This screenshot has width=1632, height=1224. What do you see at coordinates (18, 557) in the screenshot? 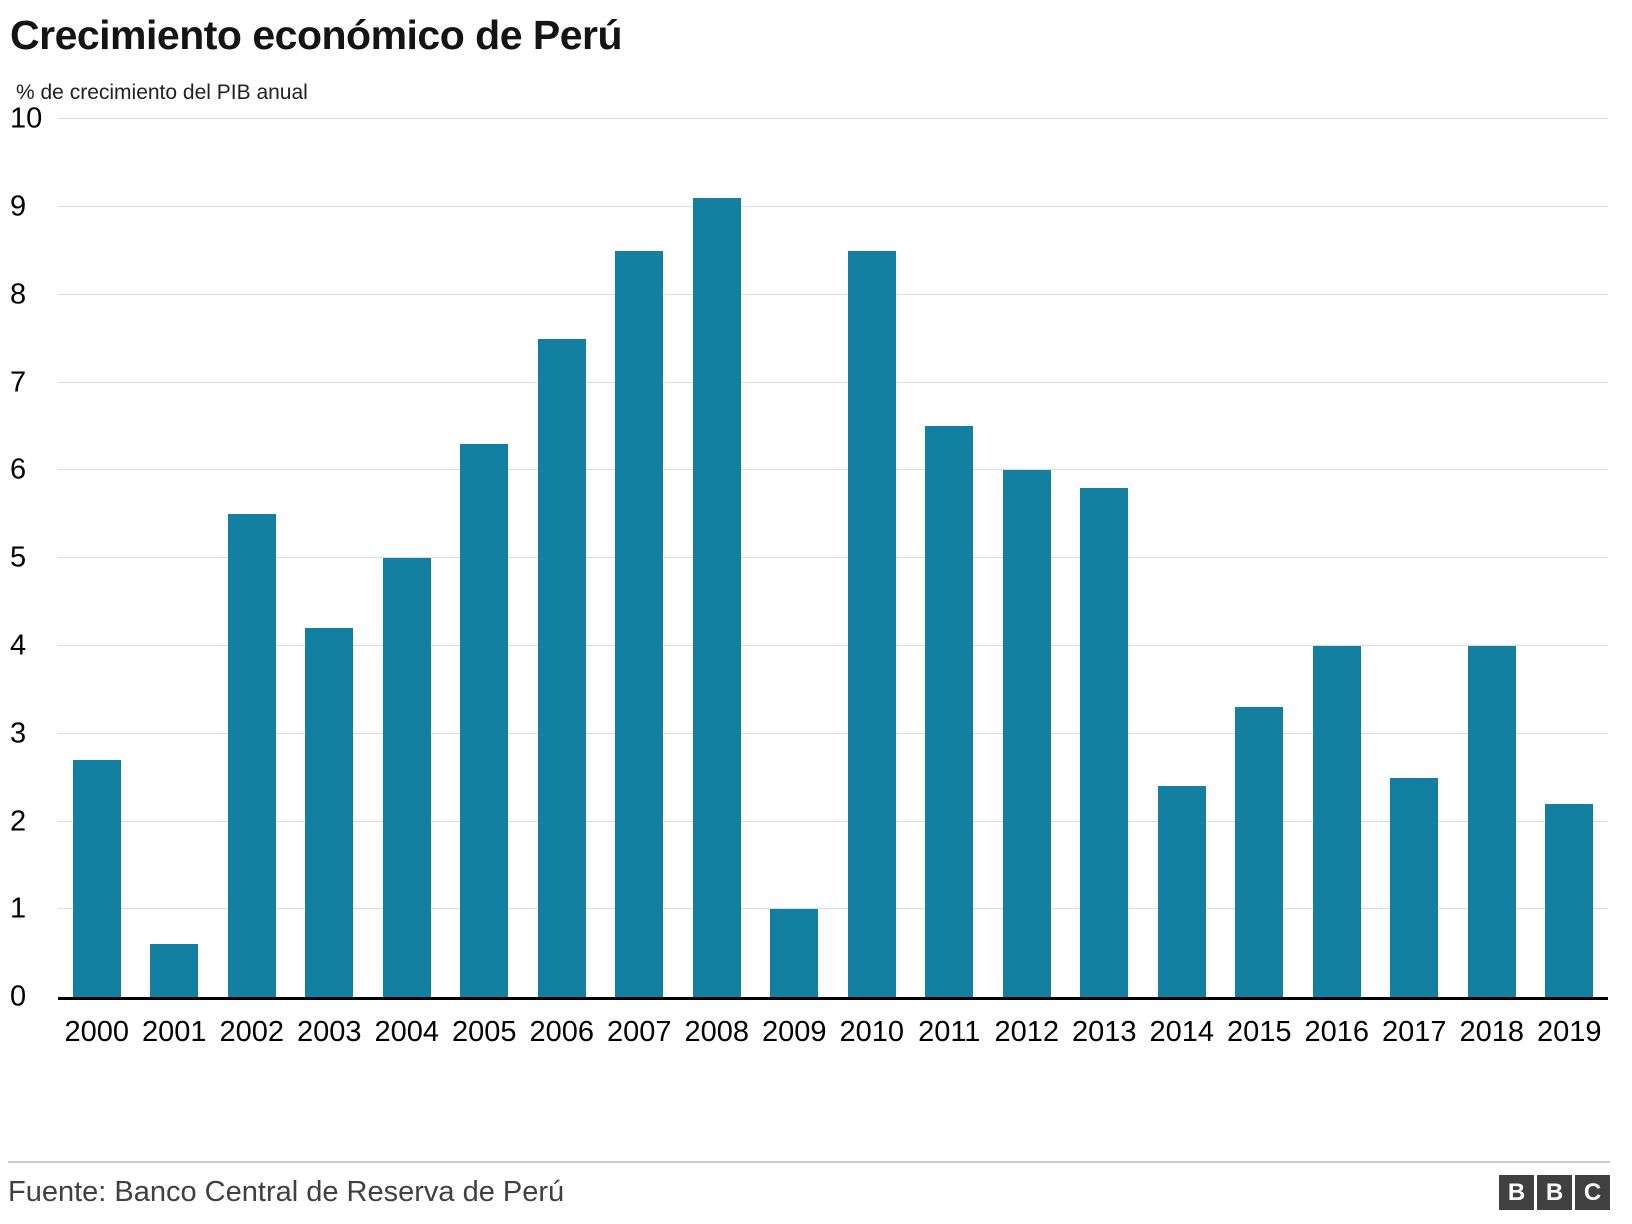
I see `y-tick-label: 5` at bounding box center [18, 557].